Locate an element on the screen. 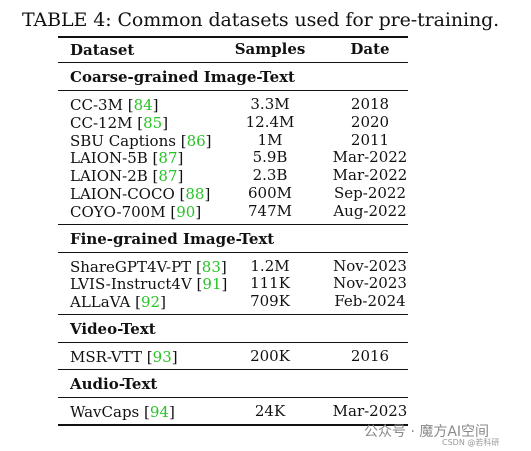  samples-value: 600M is located at coordinates (270, 193).